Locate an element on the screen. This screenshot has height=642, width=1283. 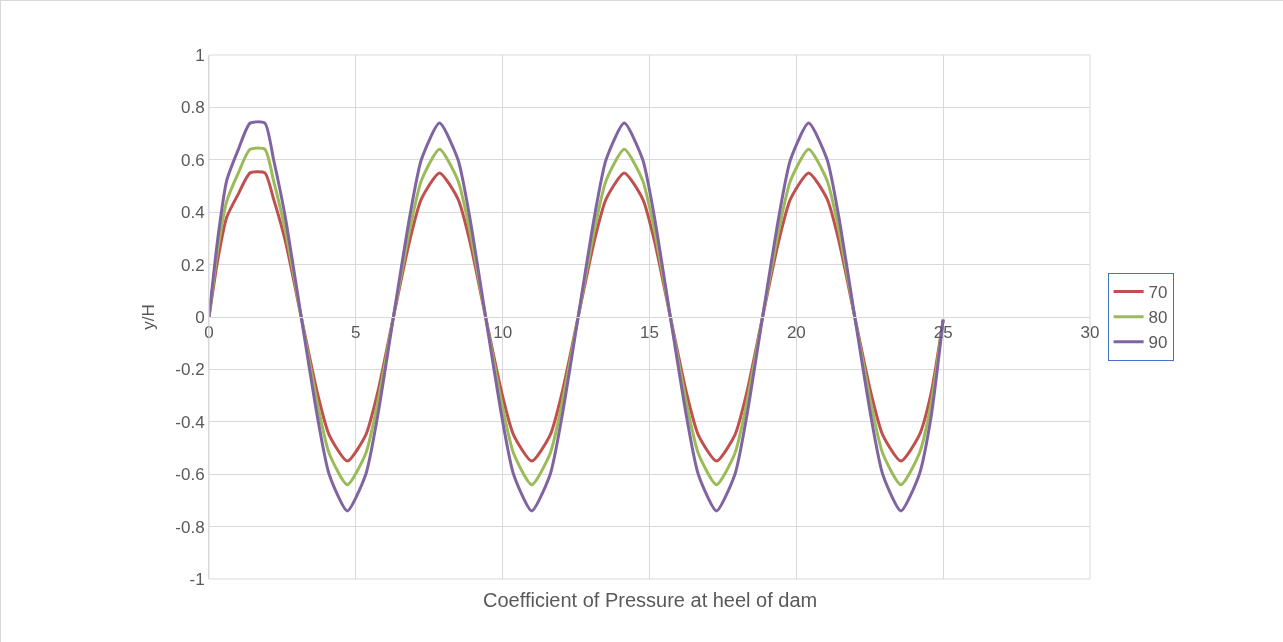
x-tick-label: 10 is located at coordinates (503, 333).